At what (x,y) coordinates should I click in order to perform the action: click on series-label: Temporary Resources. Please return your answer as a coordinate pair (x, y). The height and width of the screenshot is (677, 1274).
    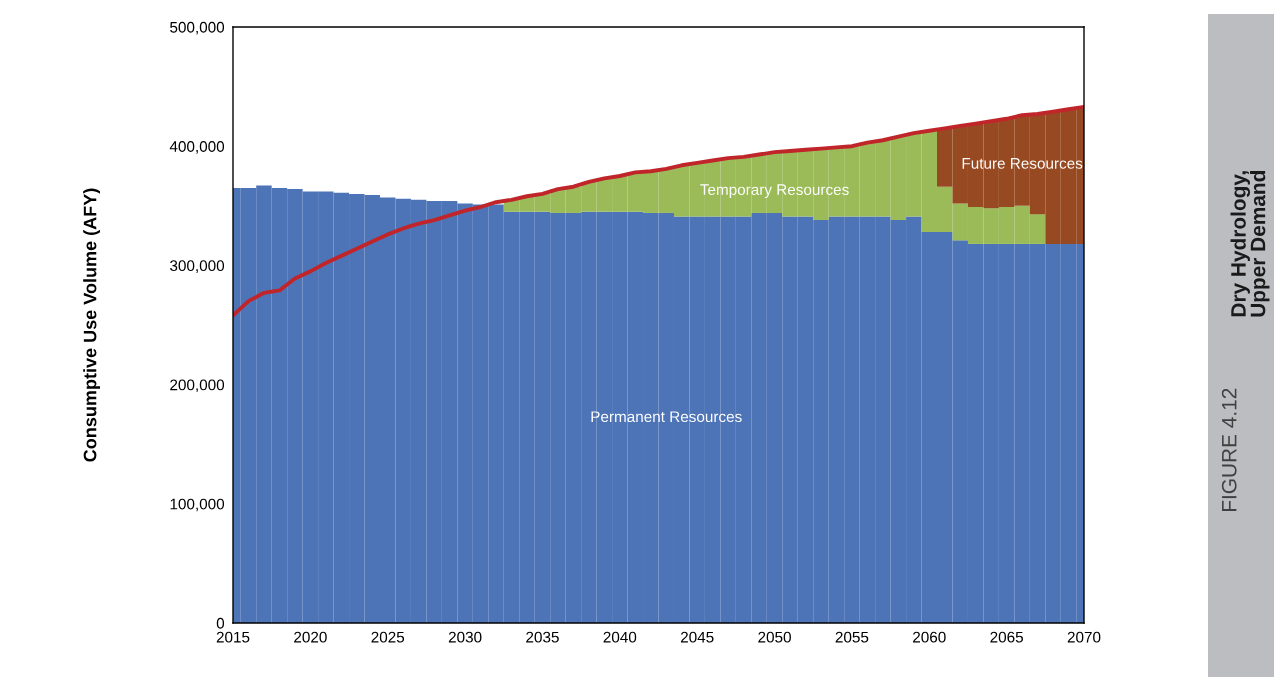
    Looking at the image, I should click on (774, 191).